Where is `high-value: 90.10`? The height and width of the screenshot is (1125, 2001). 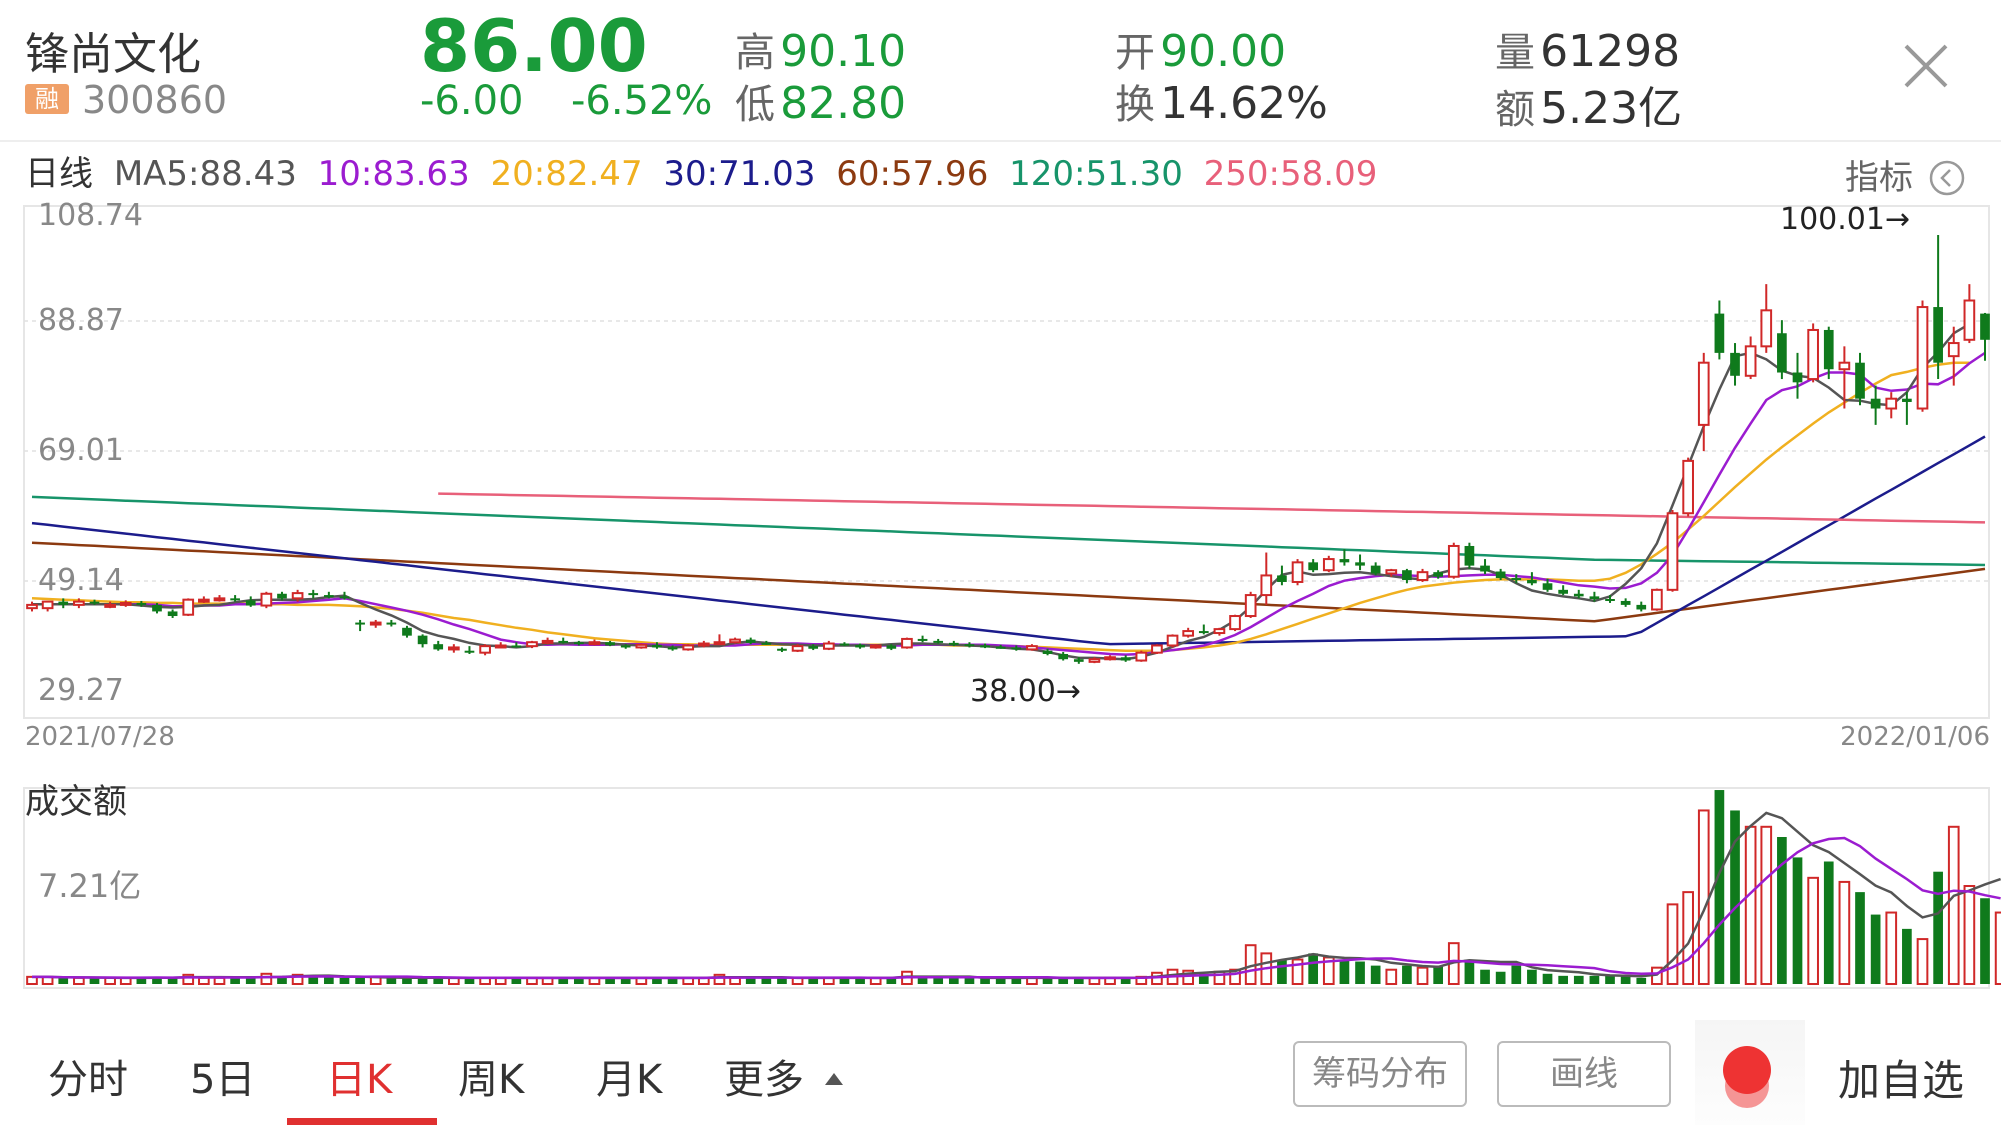
high-value: 90.10 is located at coordinates (843, 51).